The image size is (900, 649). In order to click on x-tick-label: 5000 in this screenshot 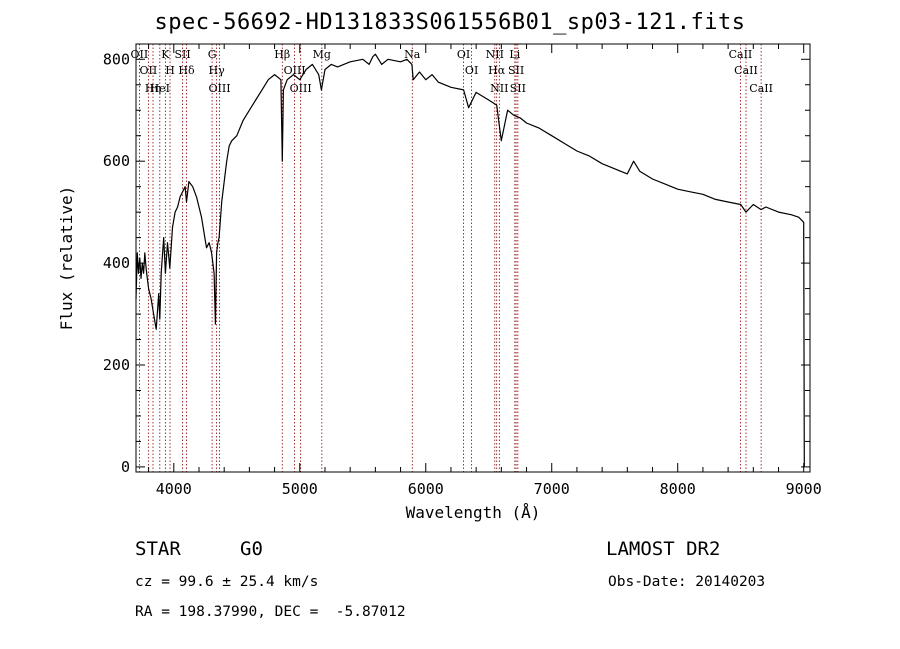, I will do `click(300, 489)`.